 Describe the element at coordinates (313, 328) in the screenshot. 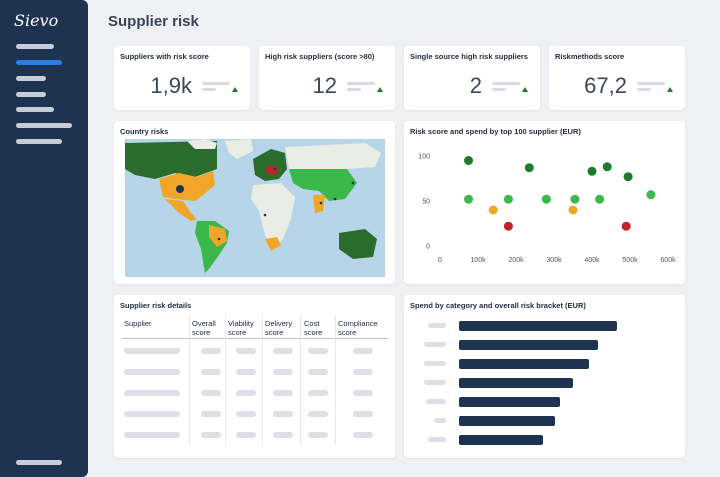

I see `column-header-cost-score: Cost score` at that location.